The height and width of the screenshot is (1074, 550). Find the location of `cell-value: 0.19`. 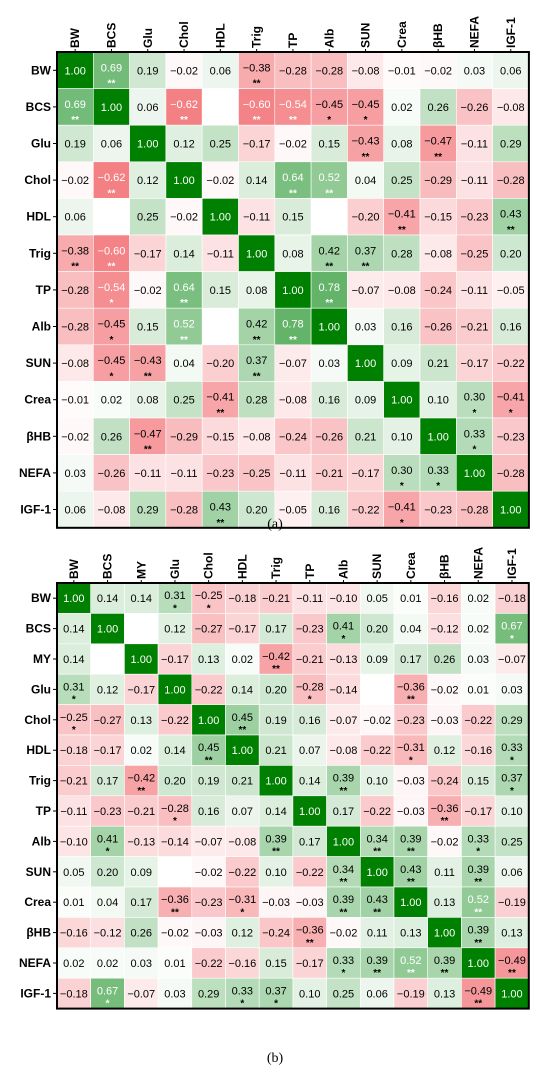

cell-value: 0.19 is located at coordinates (208, 782).